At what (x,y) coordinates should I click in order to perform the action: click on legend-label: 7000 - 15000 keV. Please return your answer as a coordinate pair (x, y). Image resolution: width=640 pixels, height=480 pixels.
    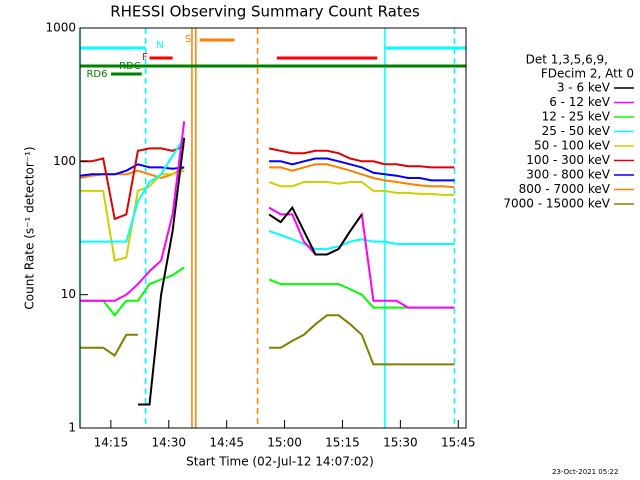
    Looking at the image, I should click on (556, 204).